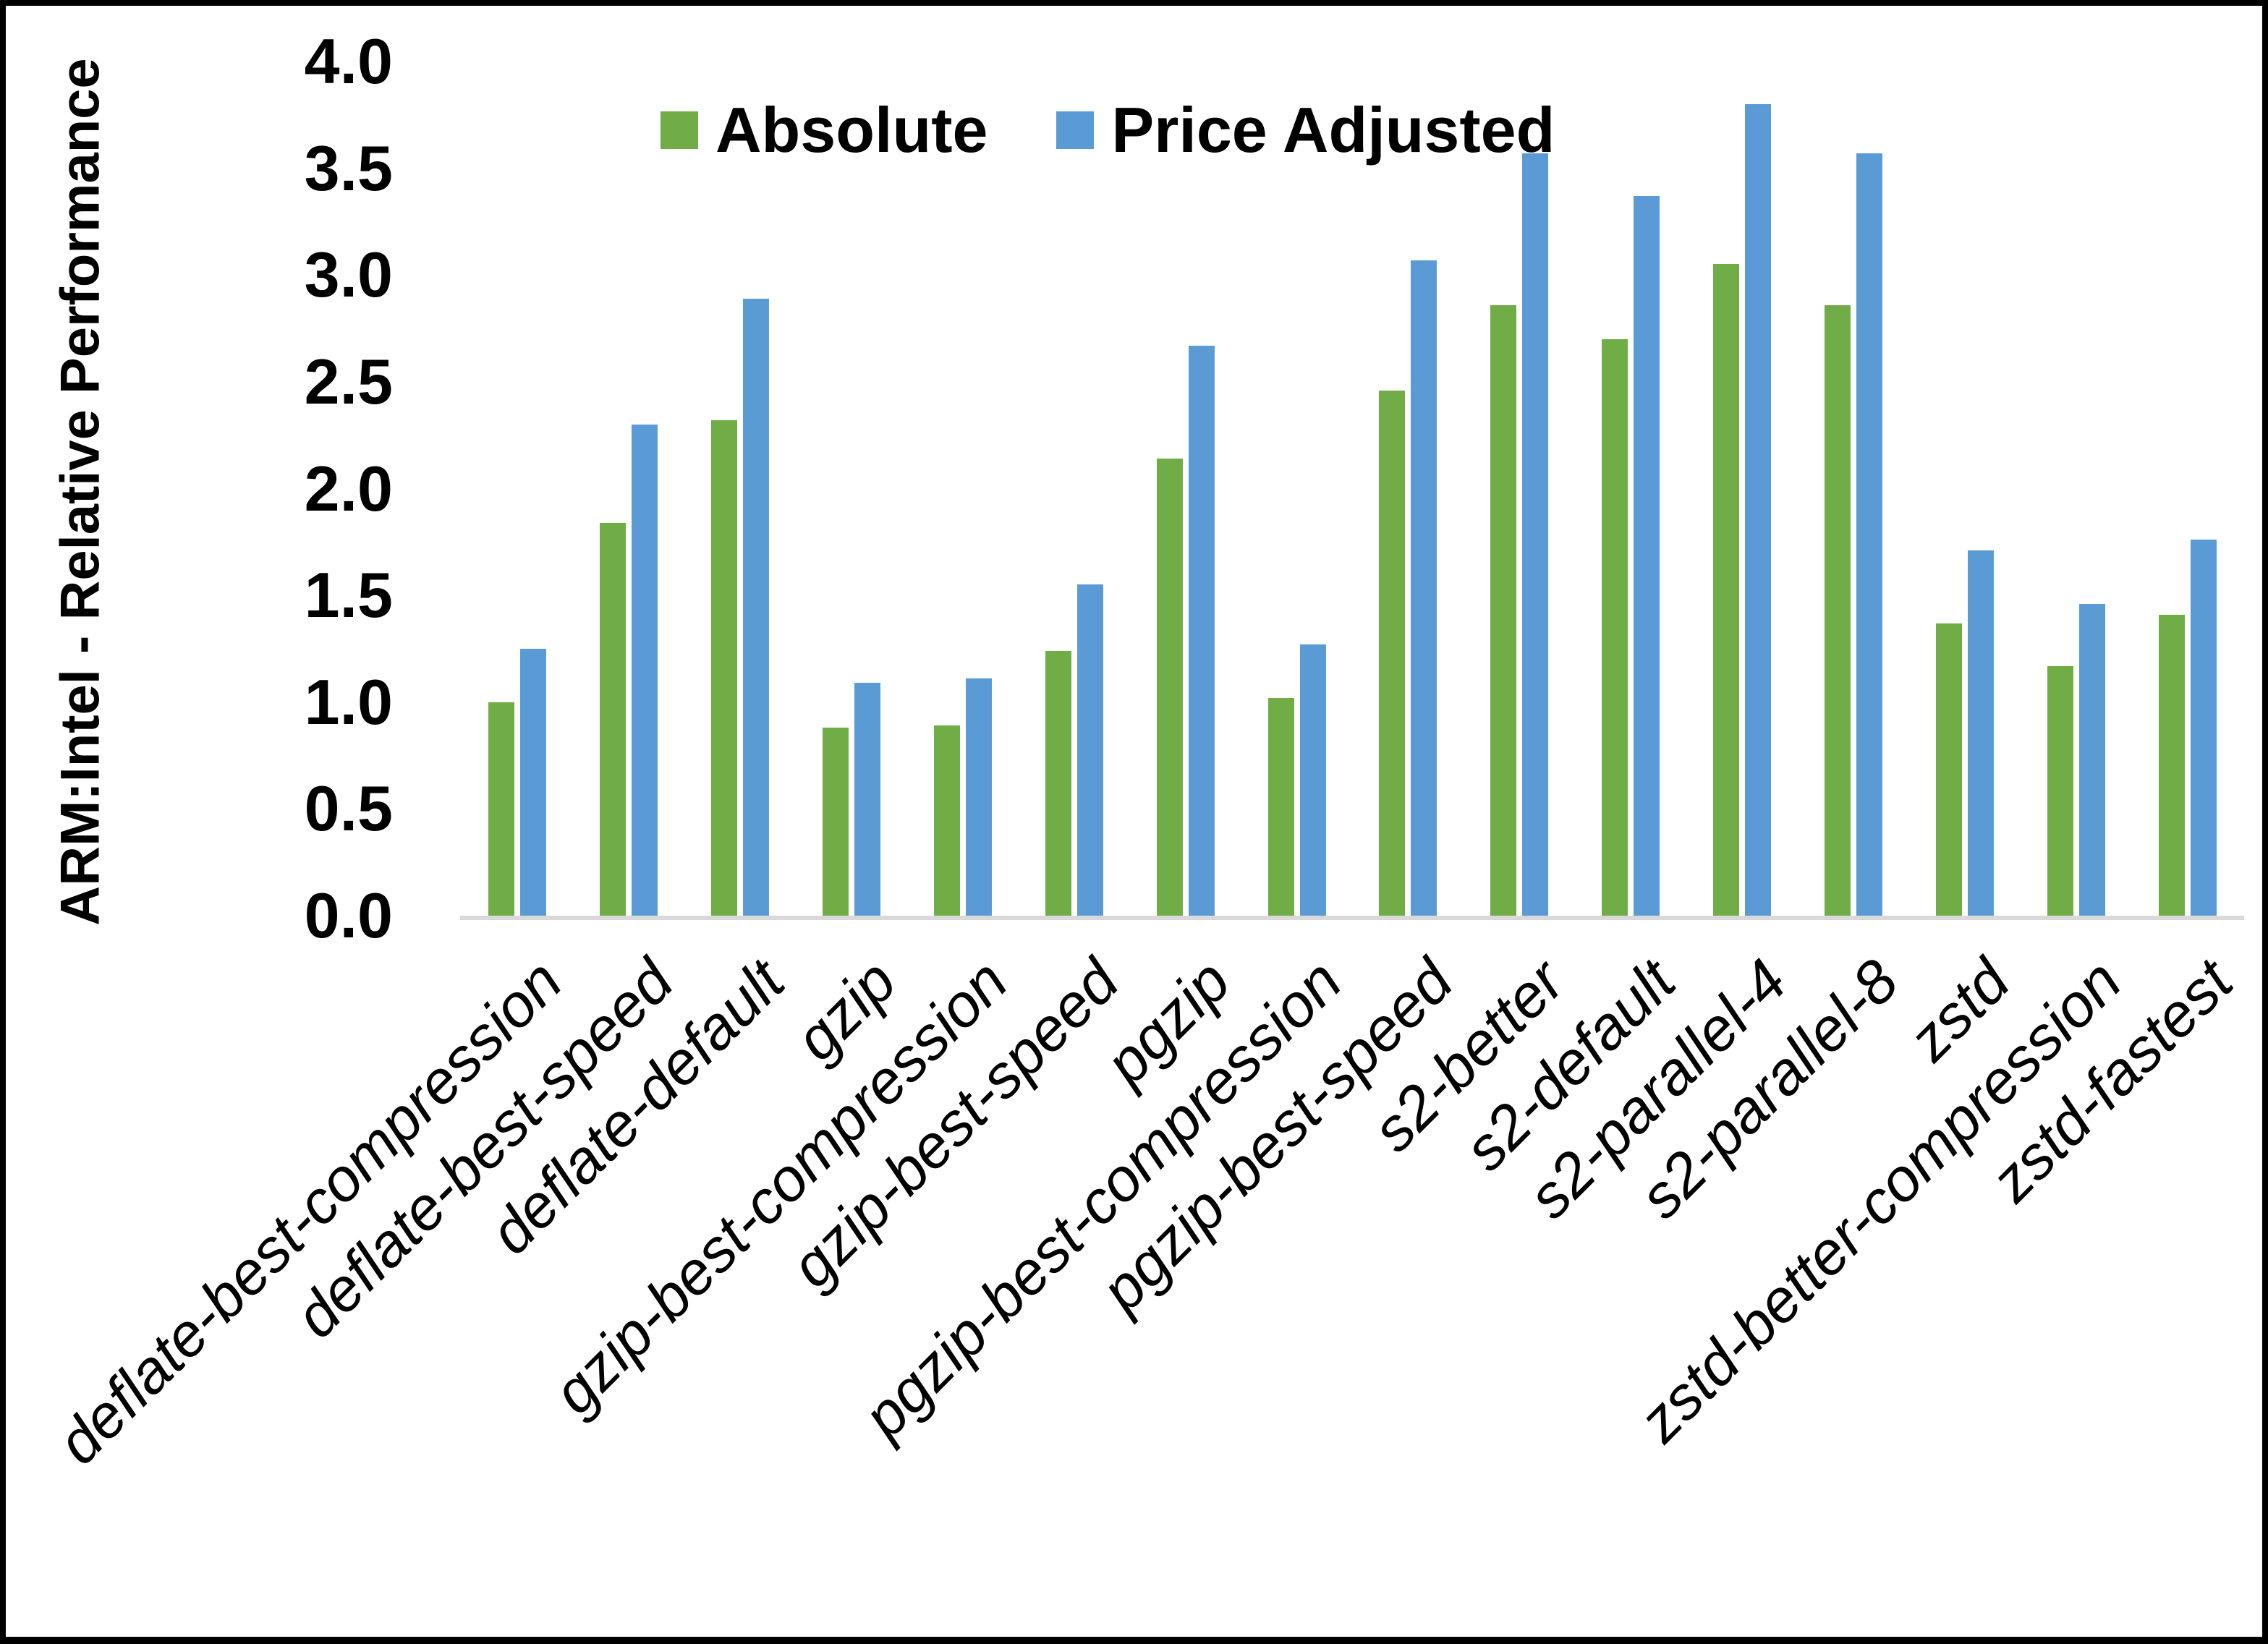 The width and height of the screenshot is (2268, 1644). I want to click on y-tick-label: 3.5, so click(348, 168).